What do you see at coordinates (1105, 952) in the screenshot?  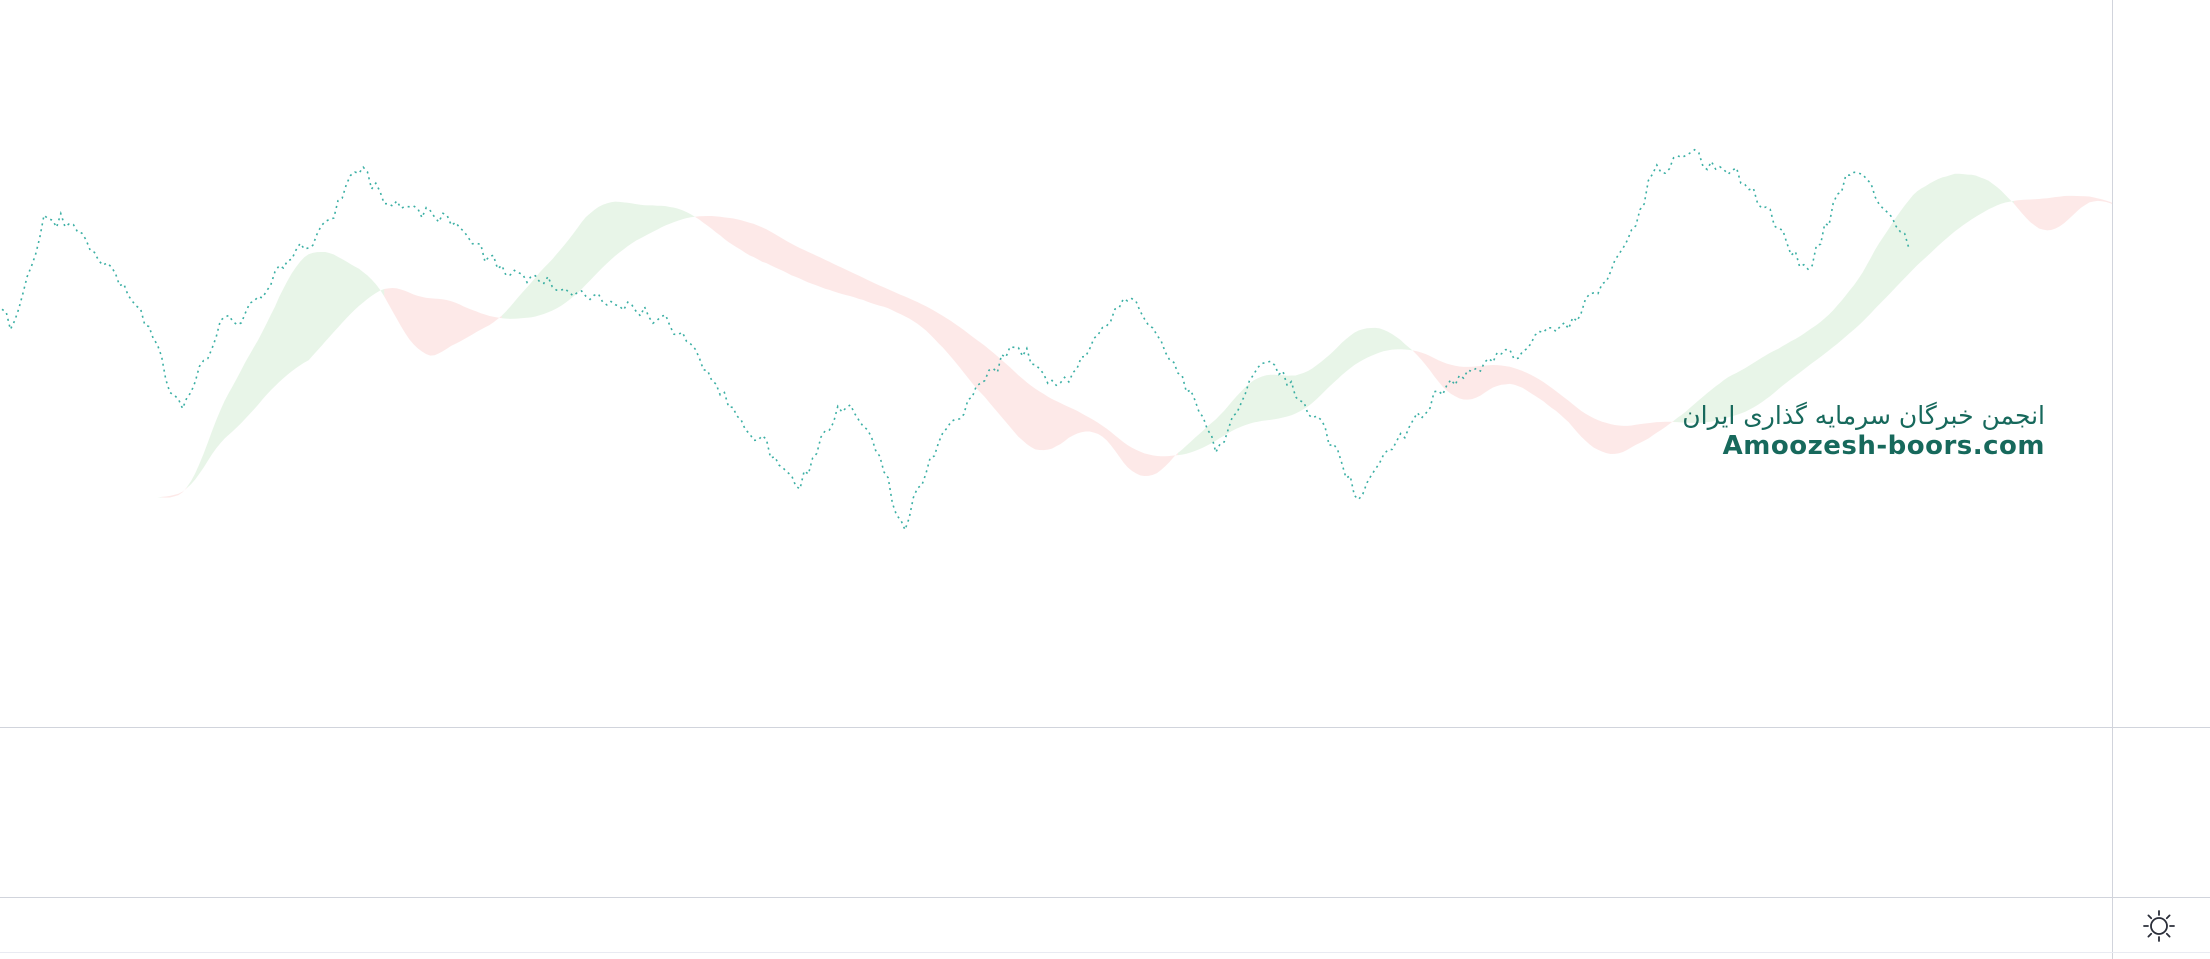 I see `bottom-edge-line` at bounding box center [1105, 952].